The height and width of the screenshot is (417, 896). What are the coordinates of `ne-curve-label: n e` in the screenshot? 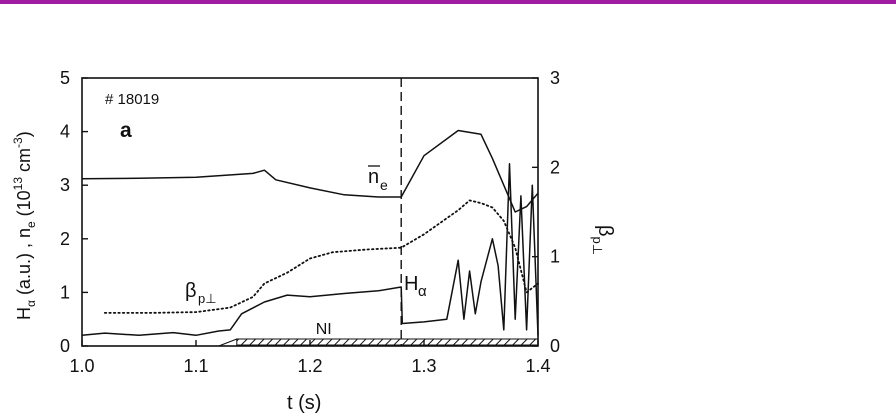 It's located at (378, 179).